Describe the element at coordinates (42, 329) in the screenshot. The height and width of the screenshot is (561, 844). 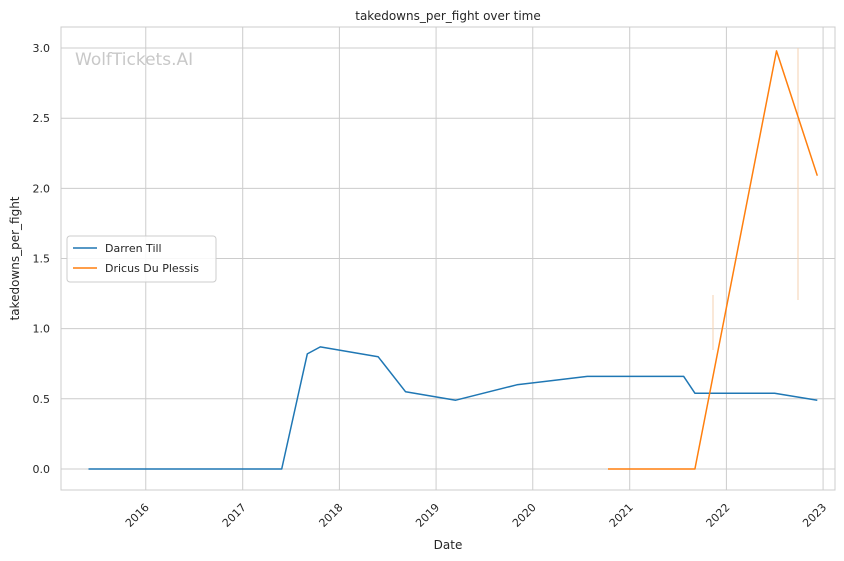
I see `y-tick-label: 1.0` at that location.